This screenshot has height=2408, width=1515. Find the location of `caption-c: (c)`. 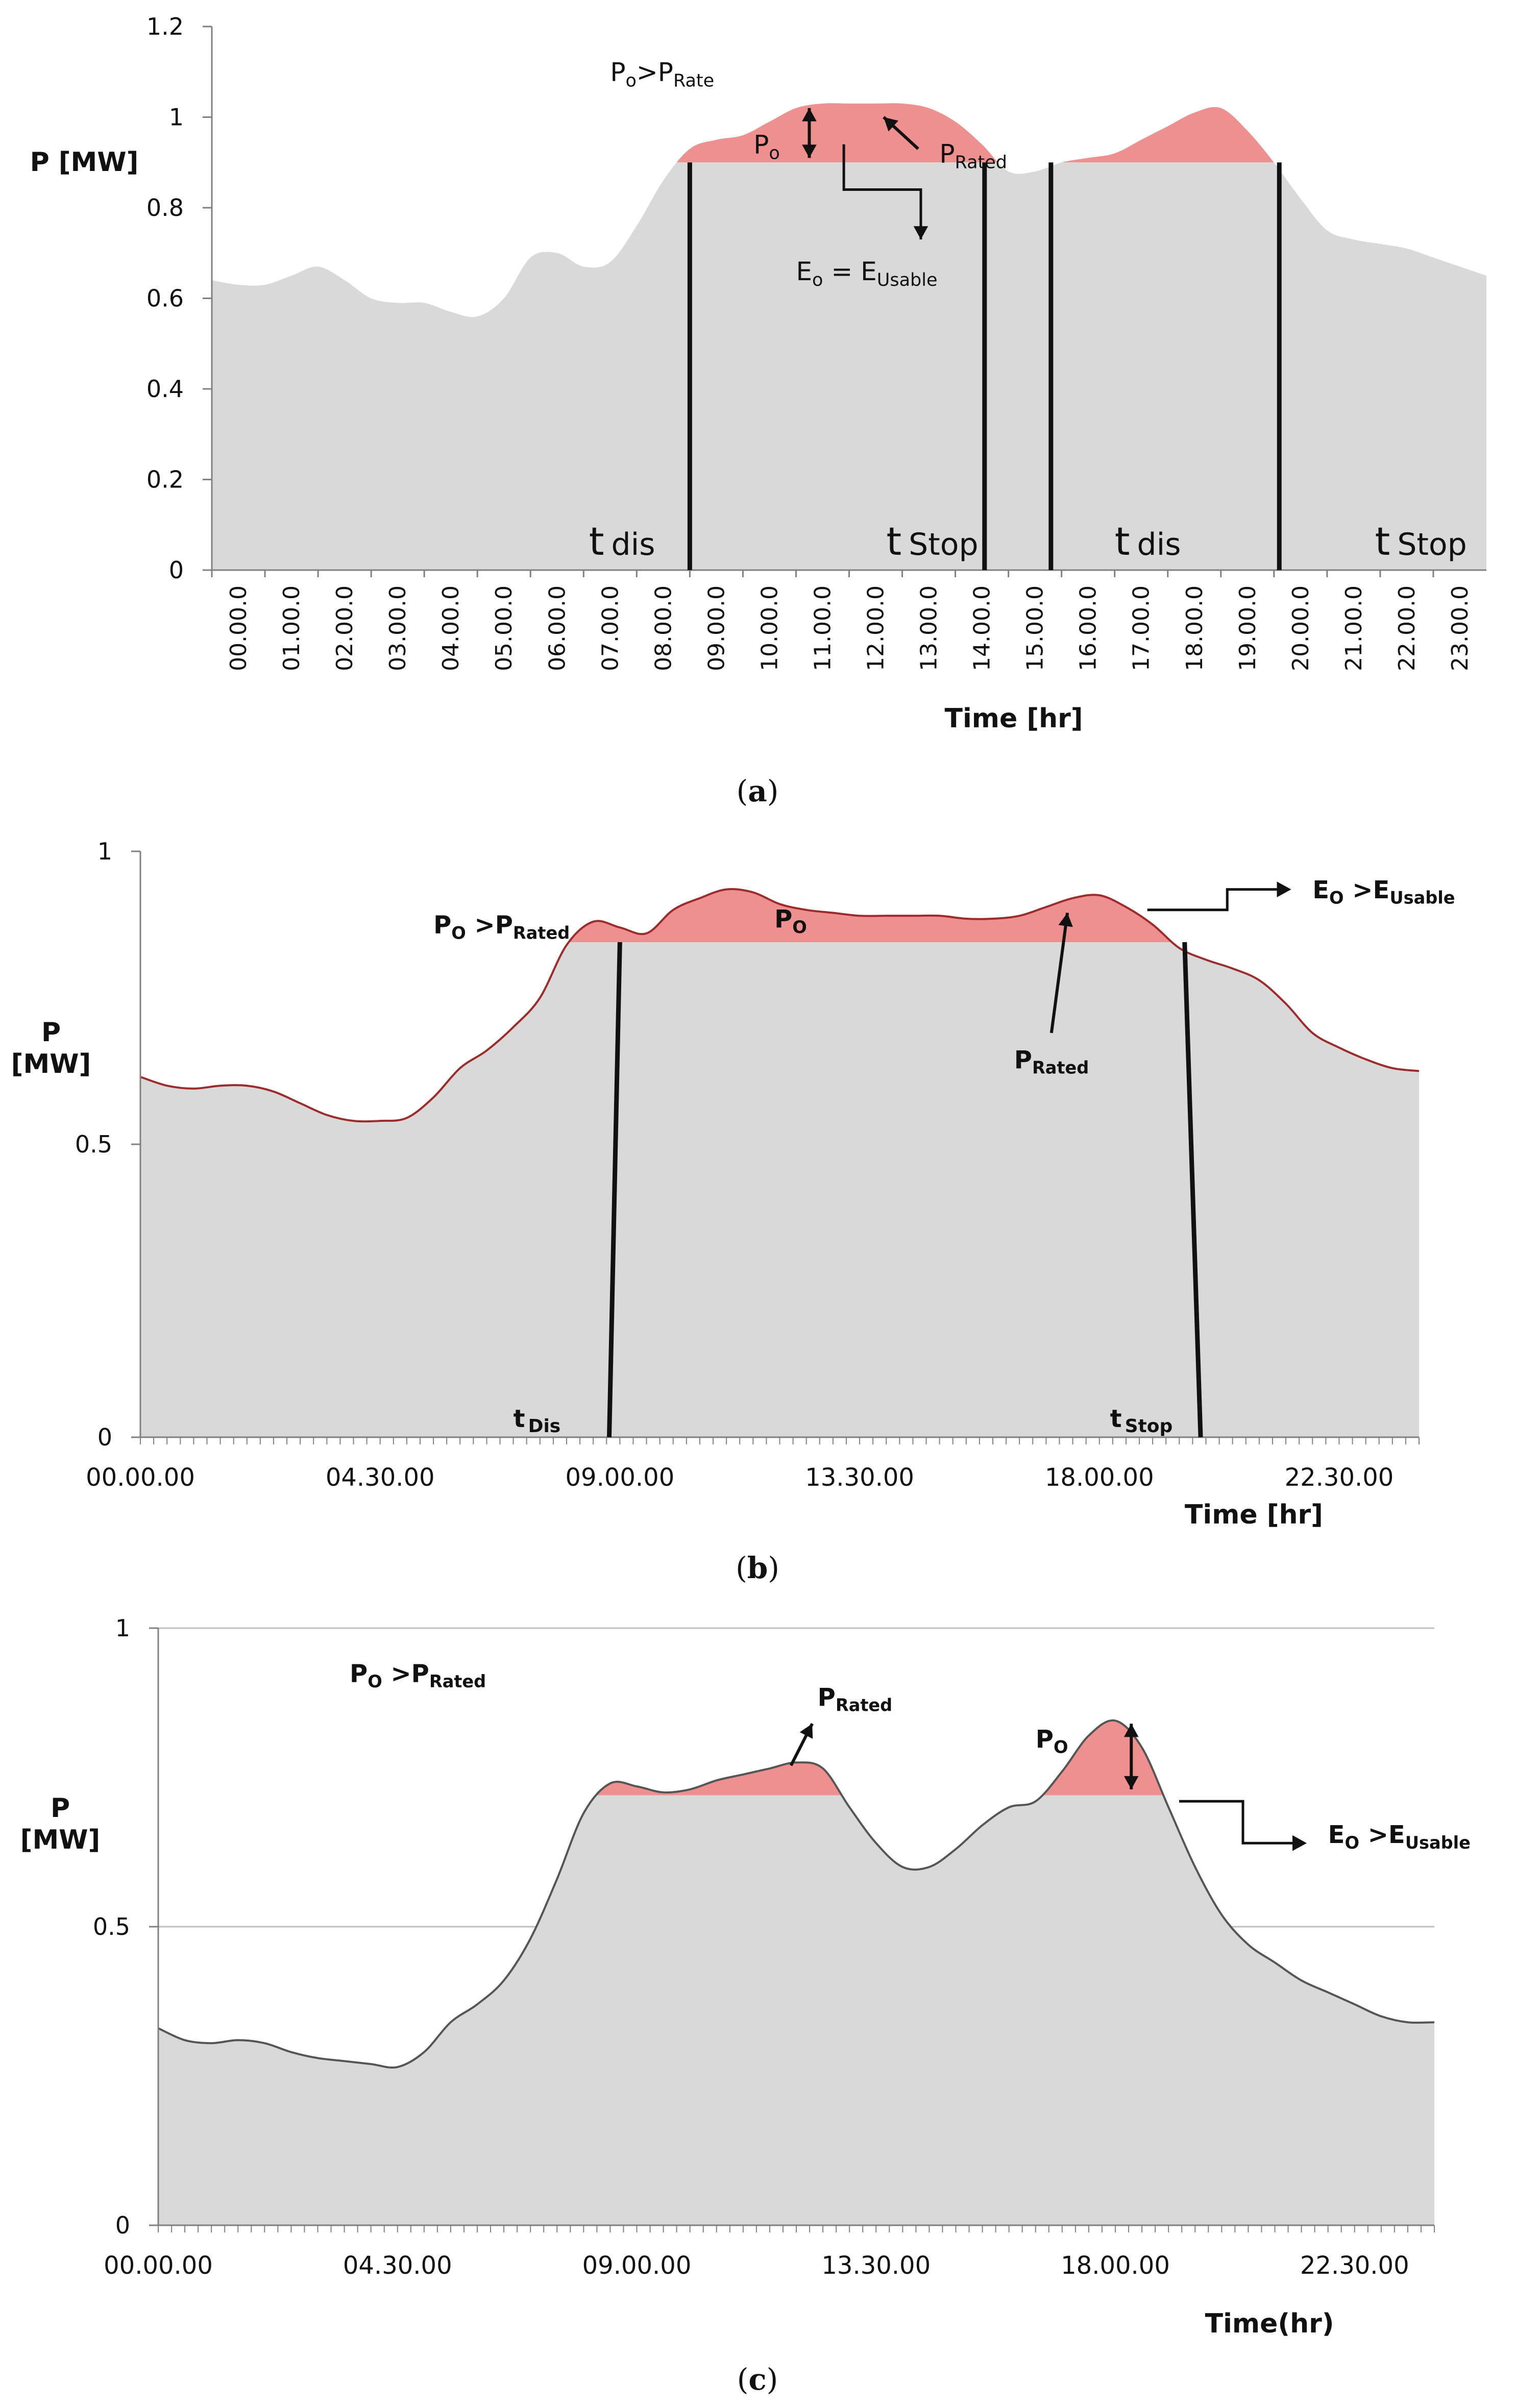

caption-c: (c) is located at coordinates (757, 2379).